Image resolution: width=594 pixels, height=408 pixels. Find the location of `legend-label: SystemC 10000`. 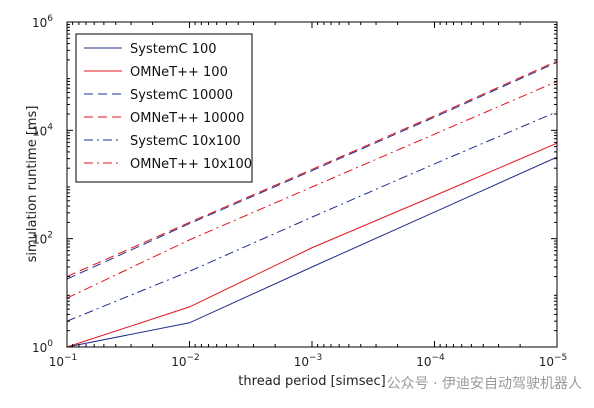

legend-label: SystemC 10000 is located at coordinates (181, 95).